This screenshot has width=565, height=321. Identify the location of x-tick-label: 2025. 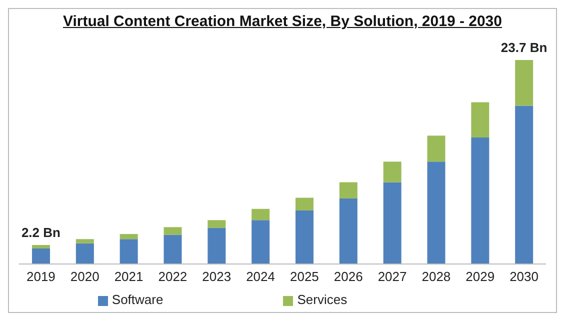
(304, 276).